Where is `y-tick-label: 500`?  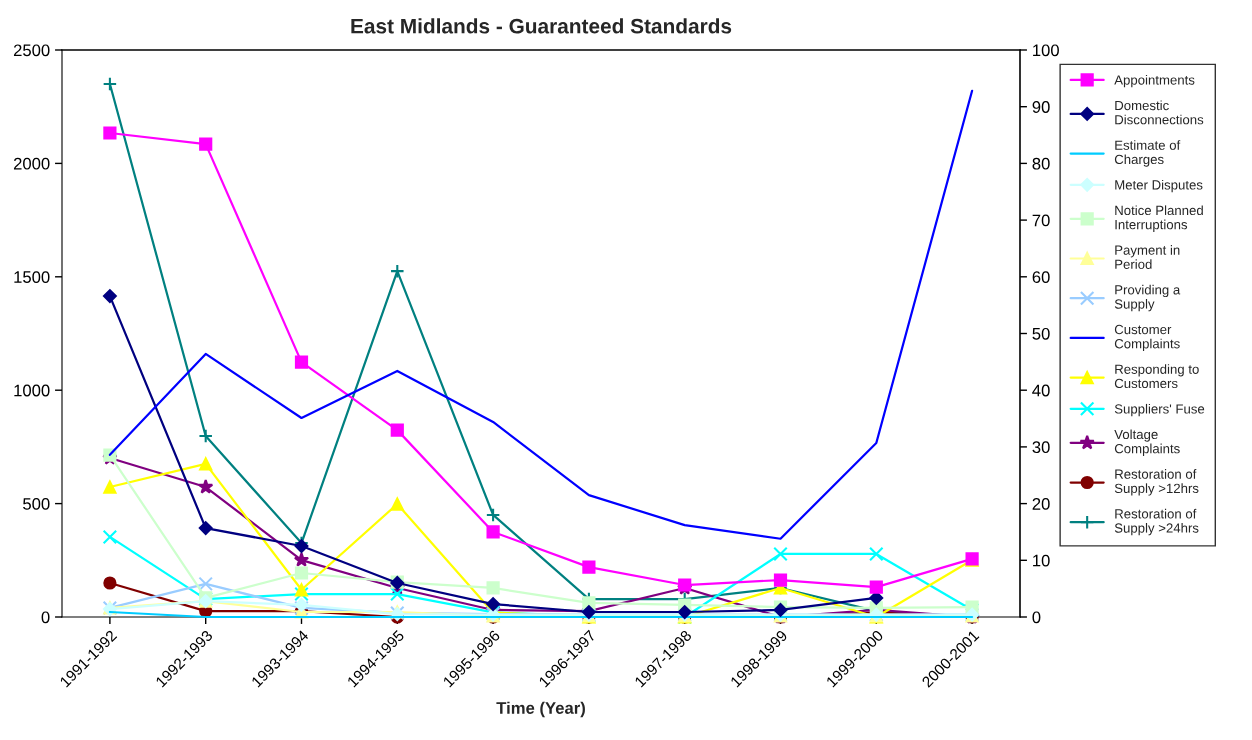 y-tick-label: 500 is located at coordinates (36, 504).